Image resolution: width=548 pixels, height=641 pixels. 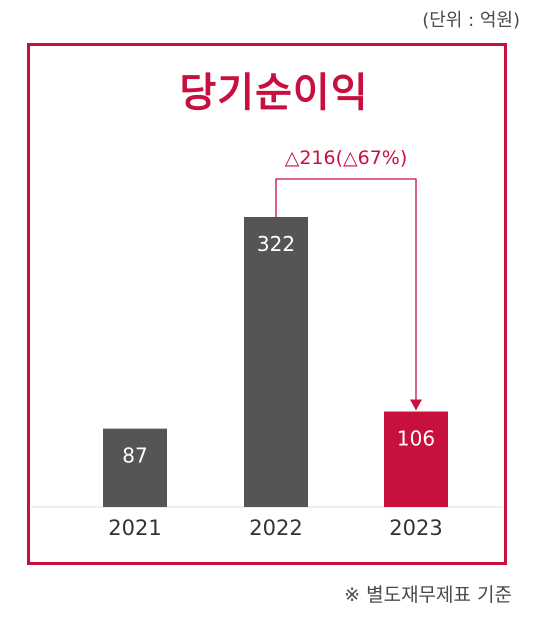 What do you see at coordinates (274, 93) in the screenshot?
I see `chart-title: 당기순이익` at bounding box center [274, 93].